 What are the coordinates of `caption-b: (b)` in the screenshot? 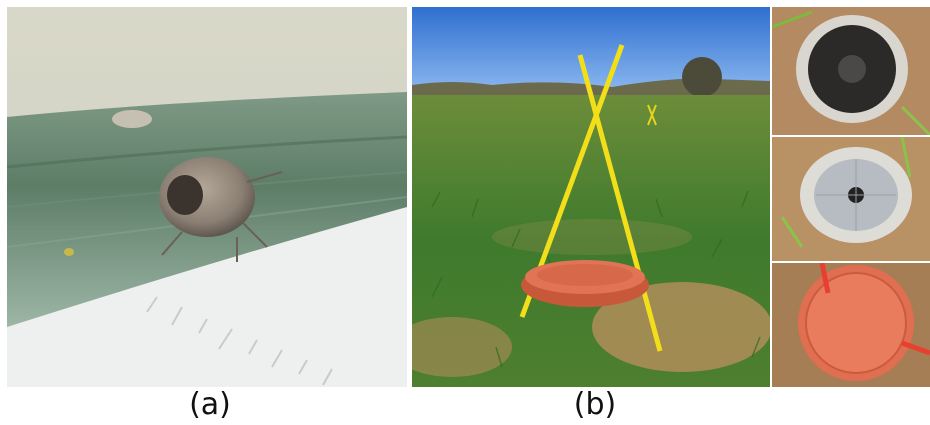 It's located at (595, 404).